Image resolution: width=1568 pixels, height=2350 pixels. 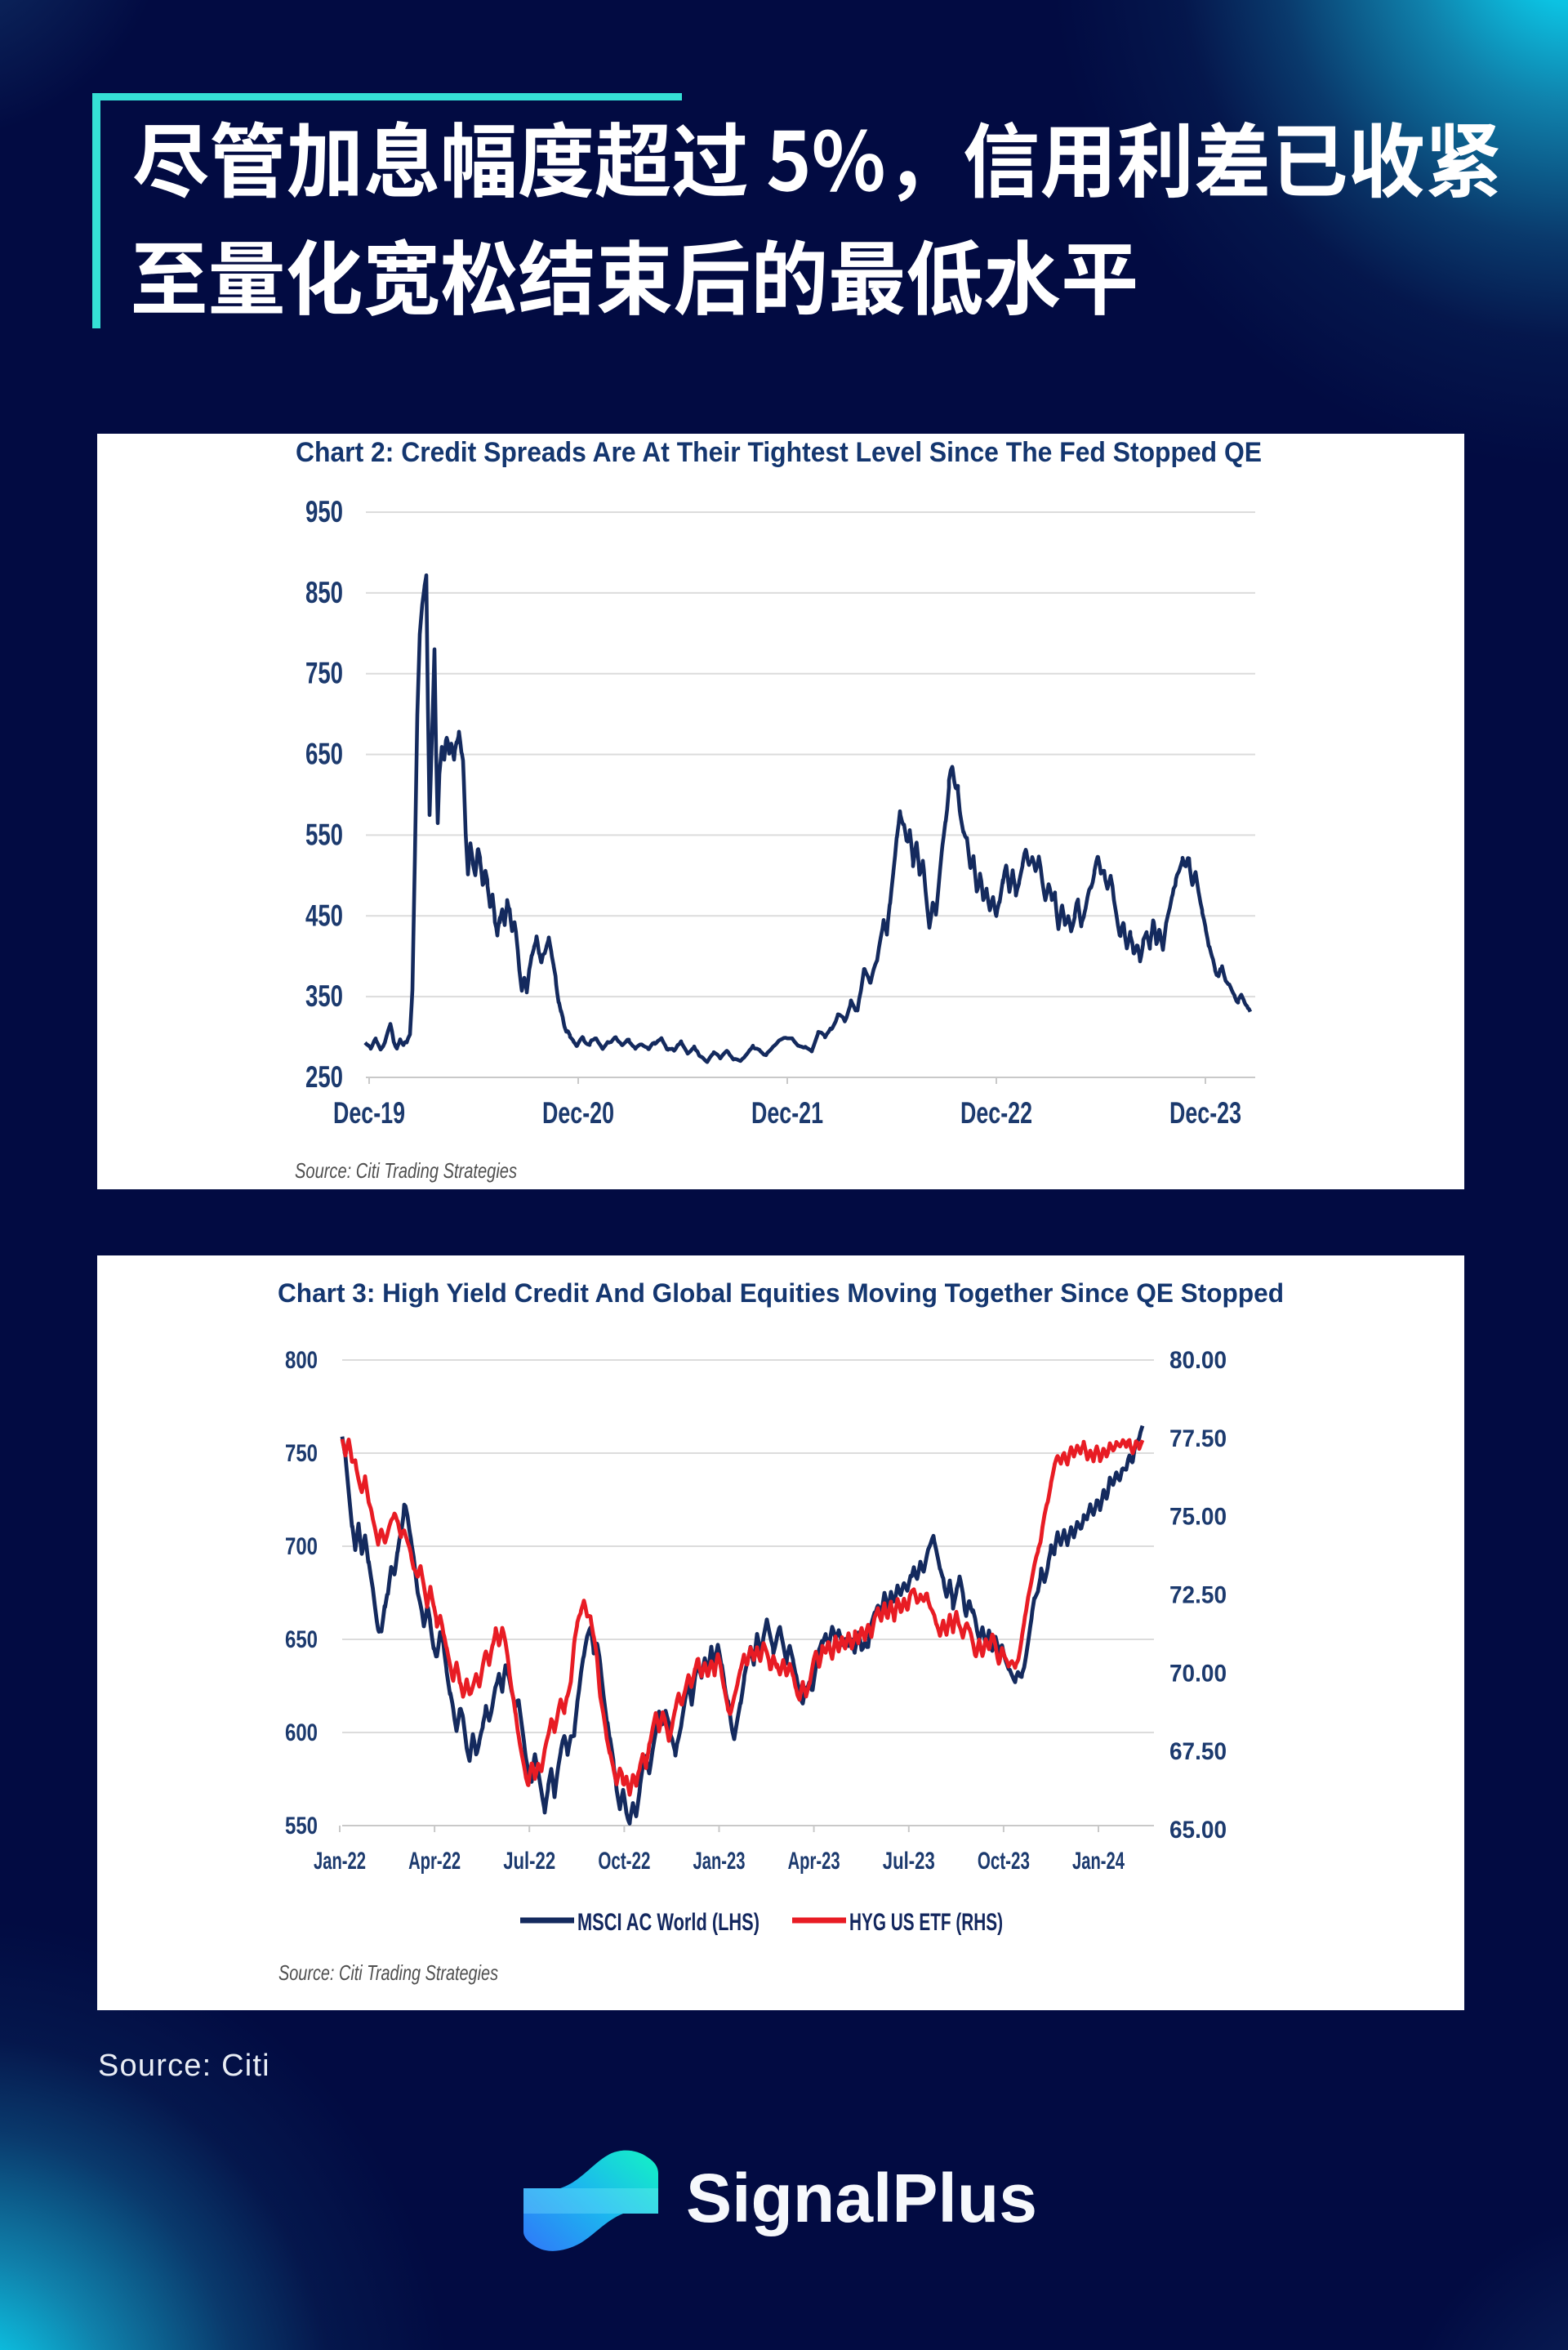 I want to click on svg-text: Dec-21, so click(x=787, y=1113).